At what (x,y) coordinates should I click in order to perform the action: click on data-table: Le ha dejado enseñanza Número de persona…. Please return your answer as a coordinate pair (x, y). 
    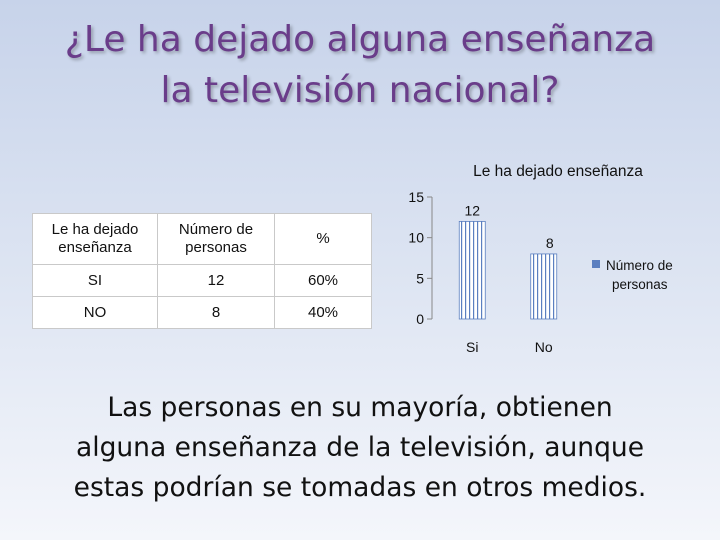
    Looking at the image, I should click on (202, 271).